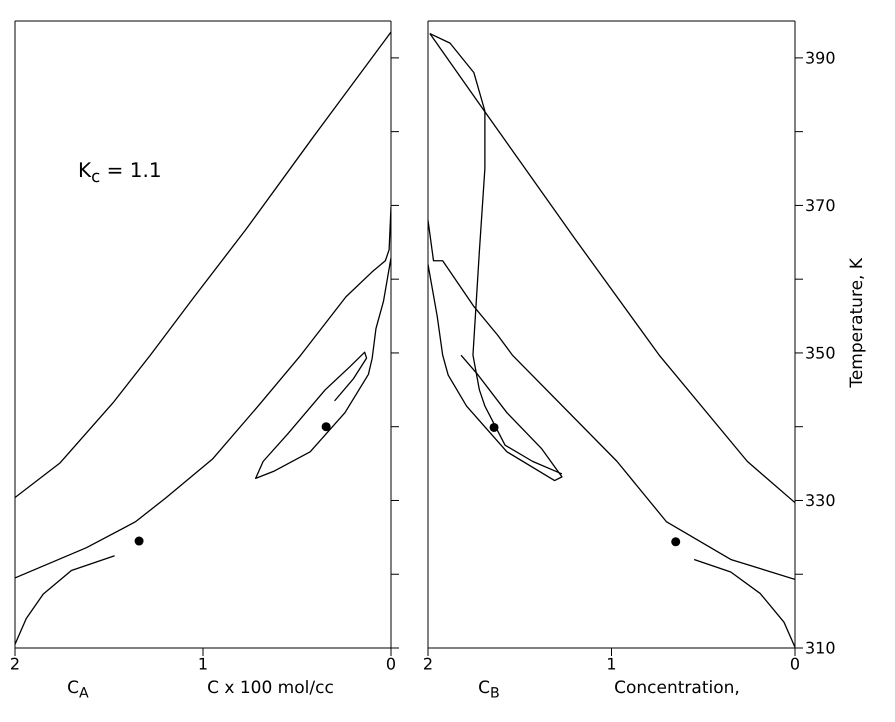 This screenshot has height=722, width=895. Describe the element at coordinates (820, 648) in the screenshot. I see `y-tick-label: 310` at that location.